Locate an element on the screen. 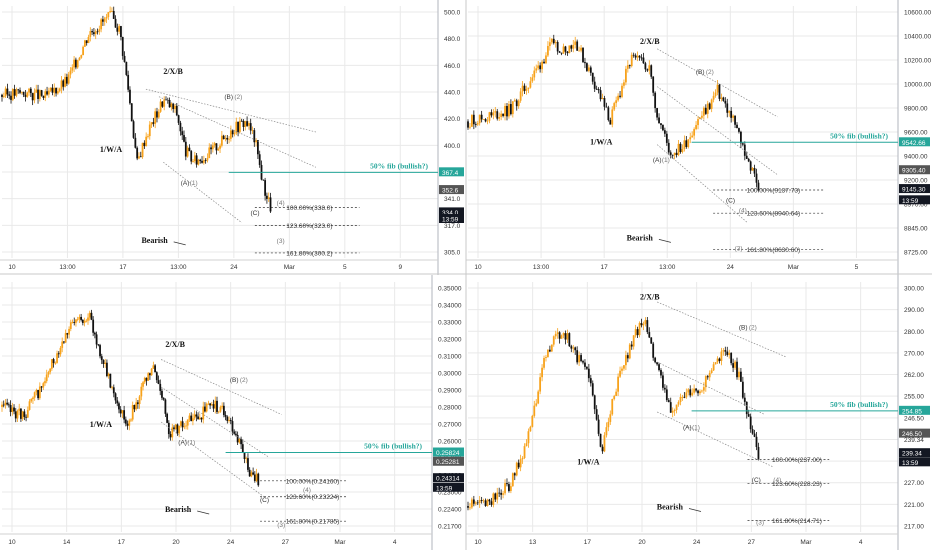 The image size is (932, 555). y-tick-label: 10600.00 is located at coordinates (917, 13).